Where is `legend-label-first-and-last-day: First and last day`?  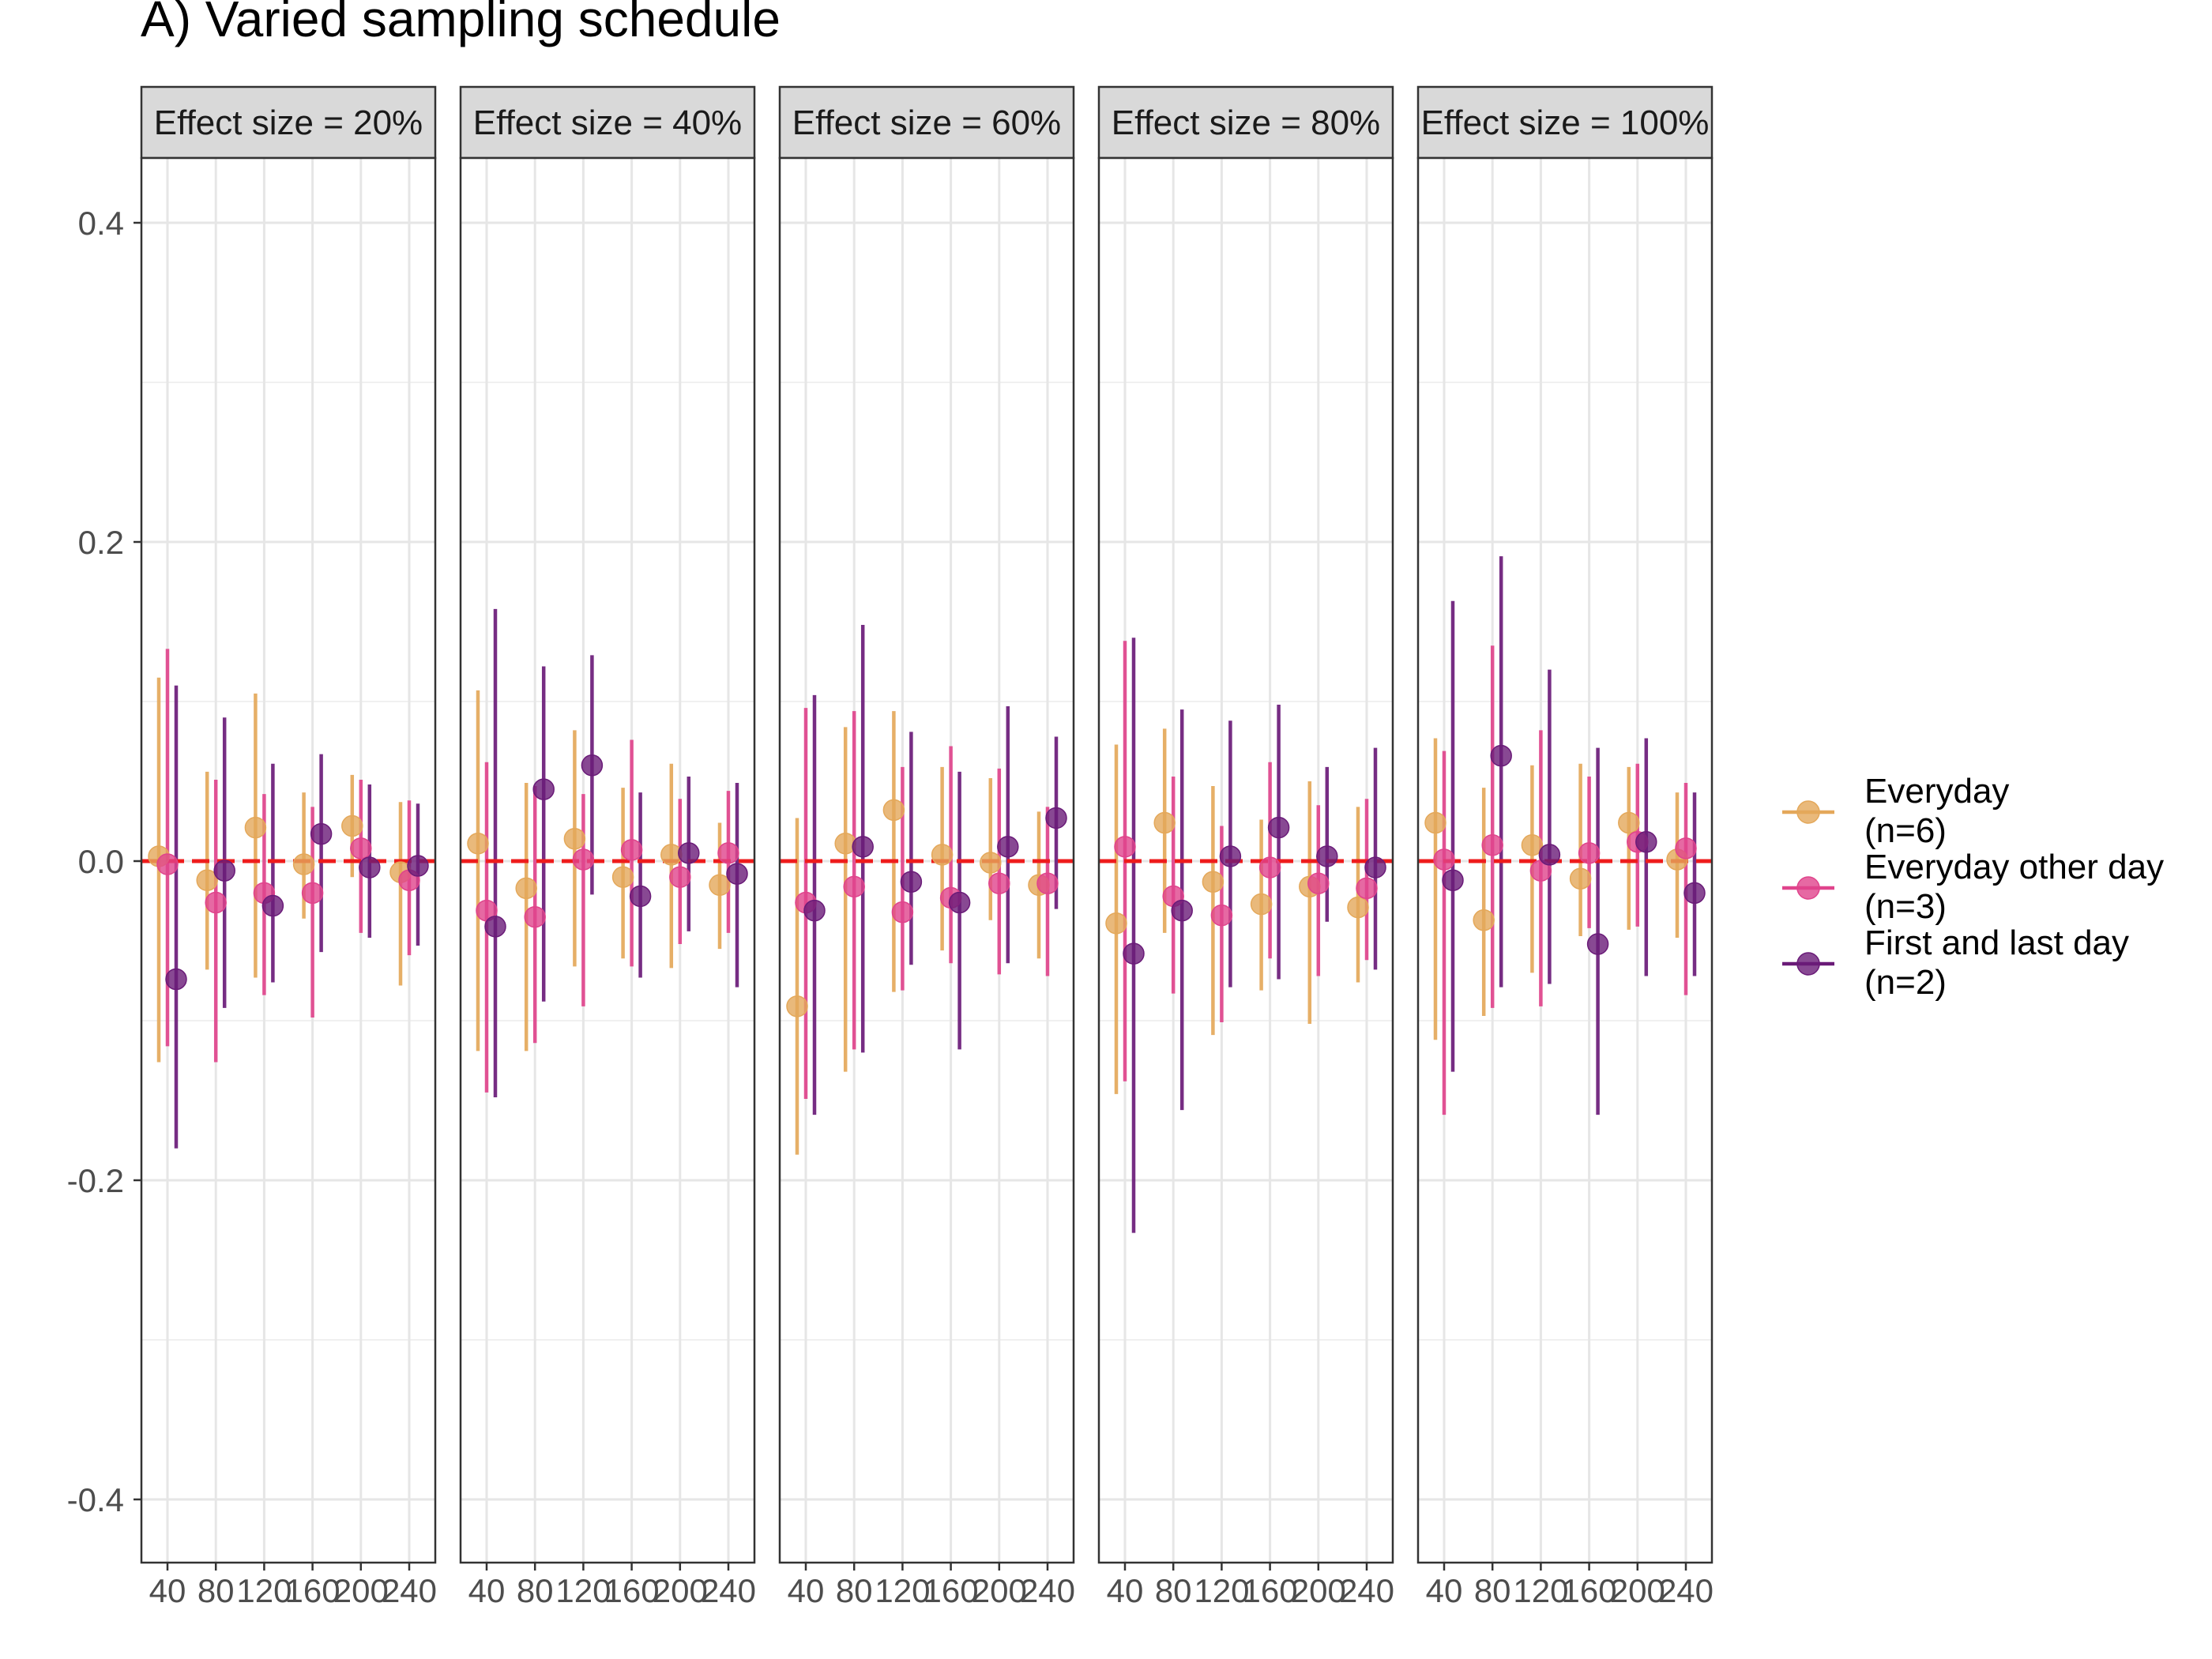
legend-label-first-and-last-day: First and last day is located at coordinates (1997, 943).